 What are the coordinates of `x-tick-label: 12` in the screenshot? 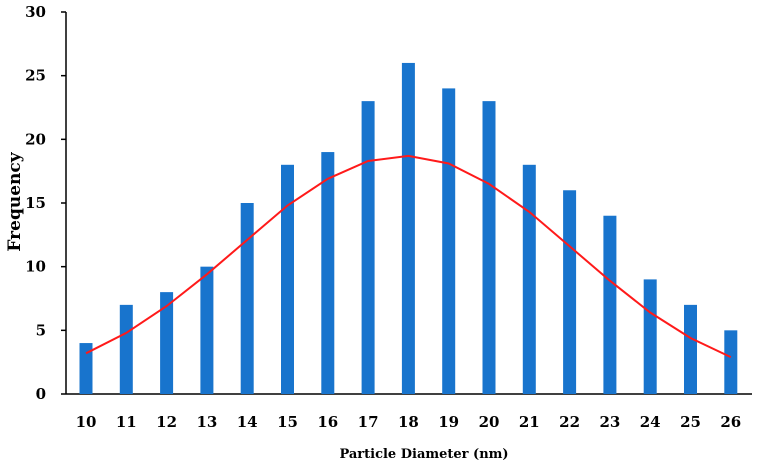 It's located at (166, 422).